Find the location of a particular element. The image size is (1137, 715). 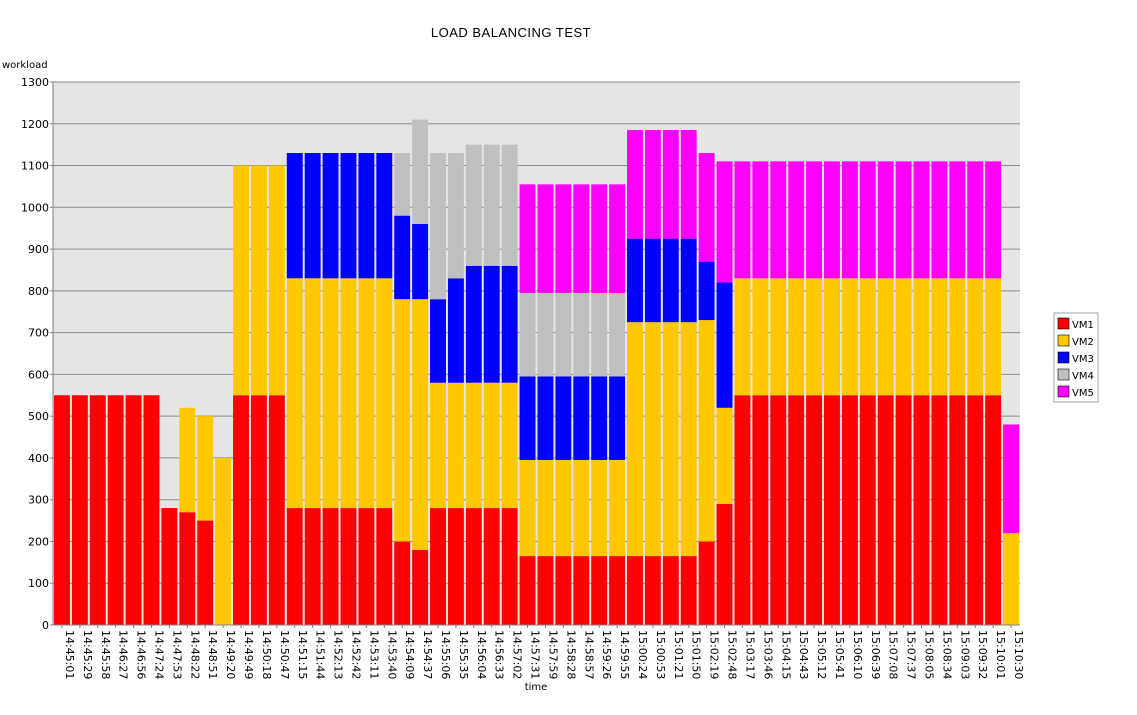

y-tick-label: 800 is located at coordinates (38, 291).